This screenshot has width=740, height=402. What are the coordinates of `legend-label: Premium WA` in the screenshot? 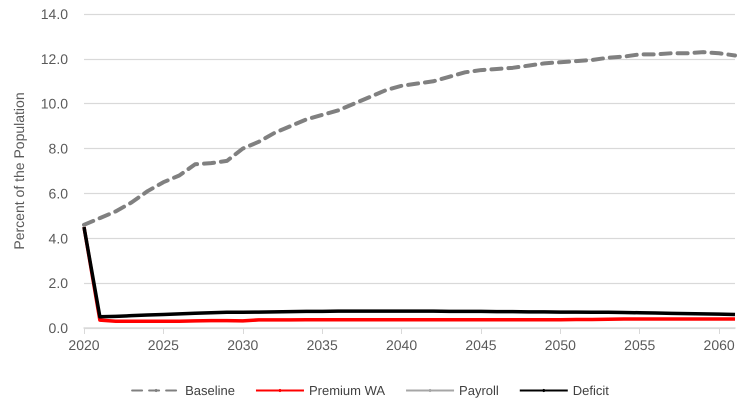 It's located at (347, 390).